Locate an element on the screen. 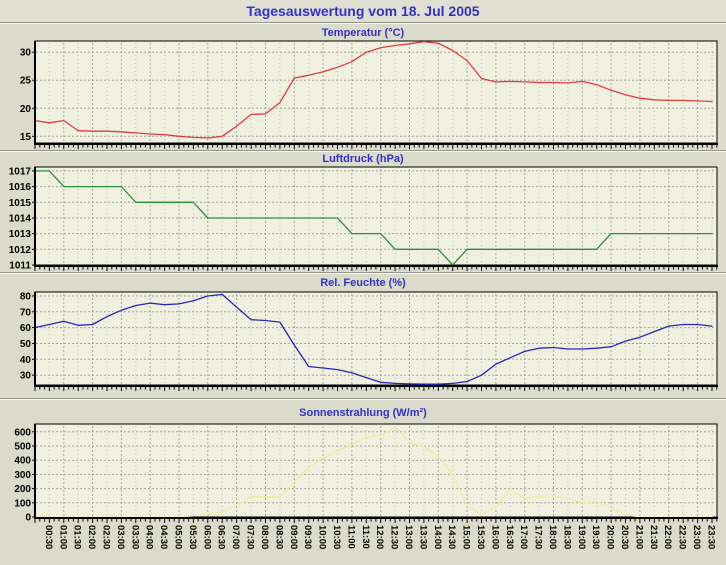 The height and width of the screenshot is (565, 726). pressure-chart-title: Luftdruck (hPa) is located at coordinates (363, 159).